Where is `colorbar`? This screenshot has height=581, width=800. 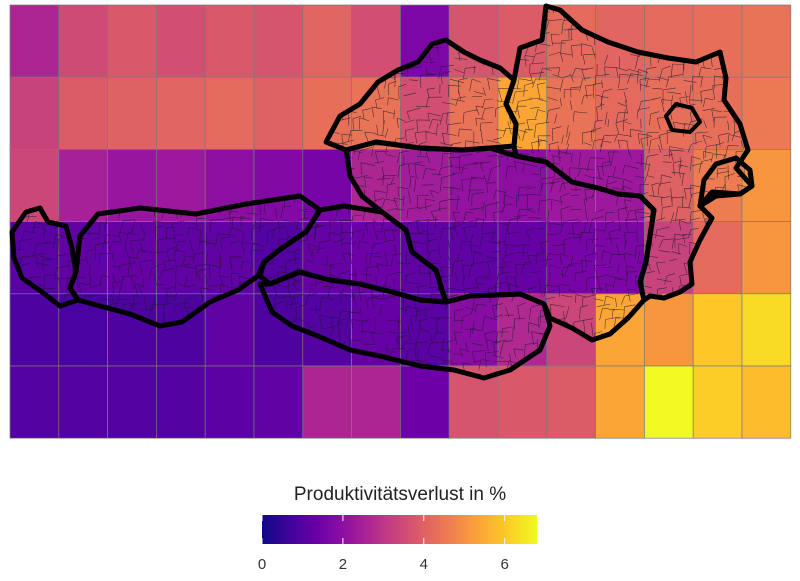
colorbar is located at coordinates (399, 529).